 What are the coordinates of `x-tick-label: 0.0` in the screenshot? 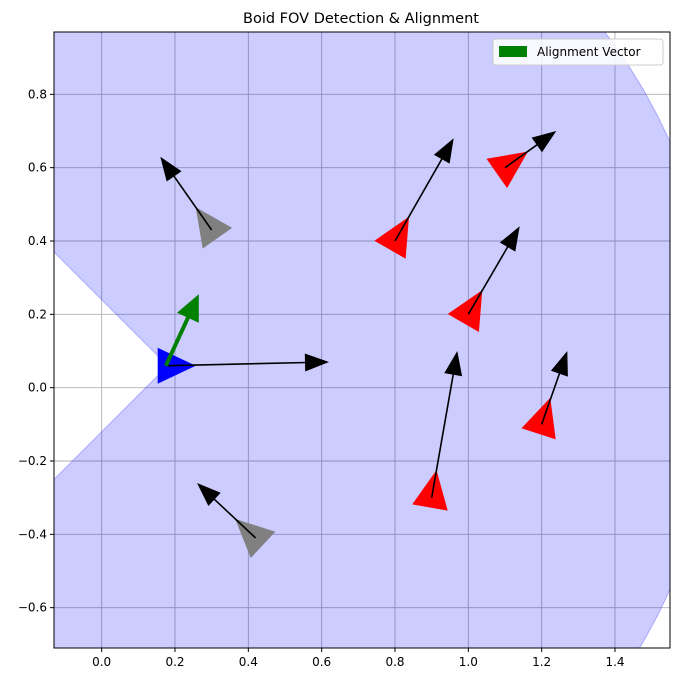 It's located at (101, 662).